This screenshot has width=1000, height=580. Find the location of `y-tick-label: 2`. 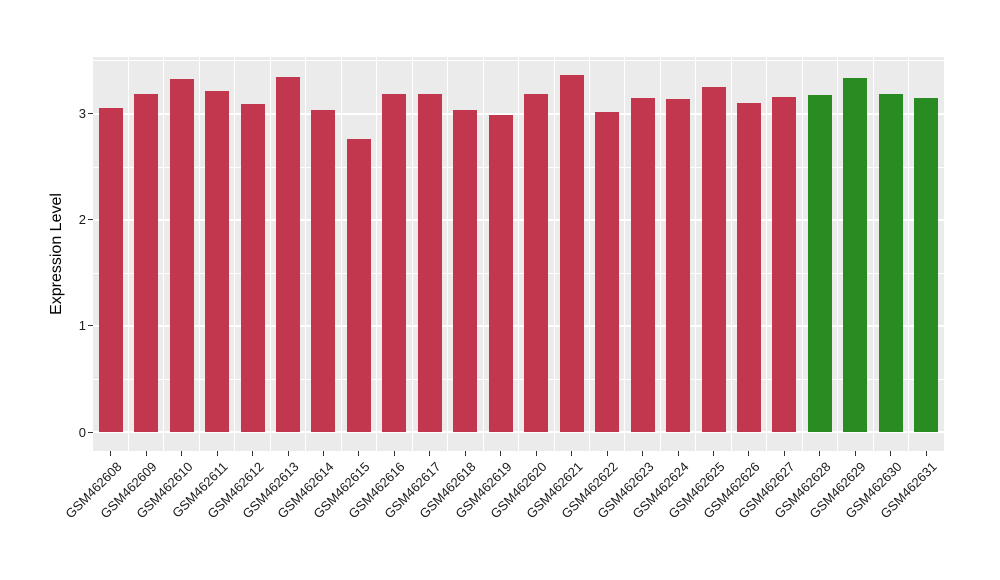

y-tick-label: 2 is located at coordinates (82, 220).